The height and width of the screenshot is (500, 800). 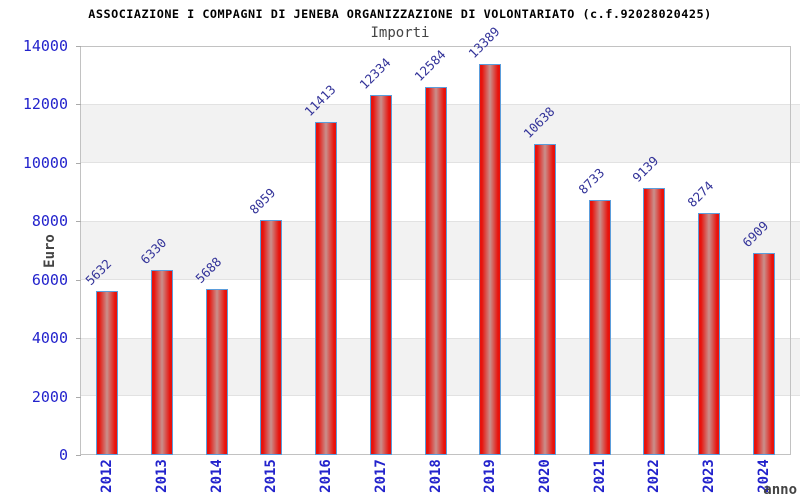 I want to click on x-tick-label-2023: 2023, so click(x=709, y=476).